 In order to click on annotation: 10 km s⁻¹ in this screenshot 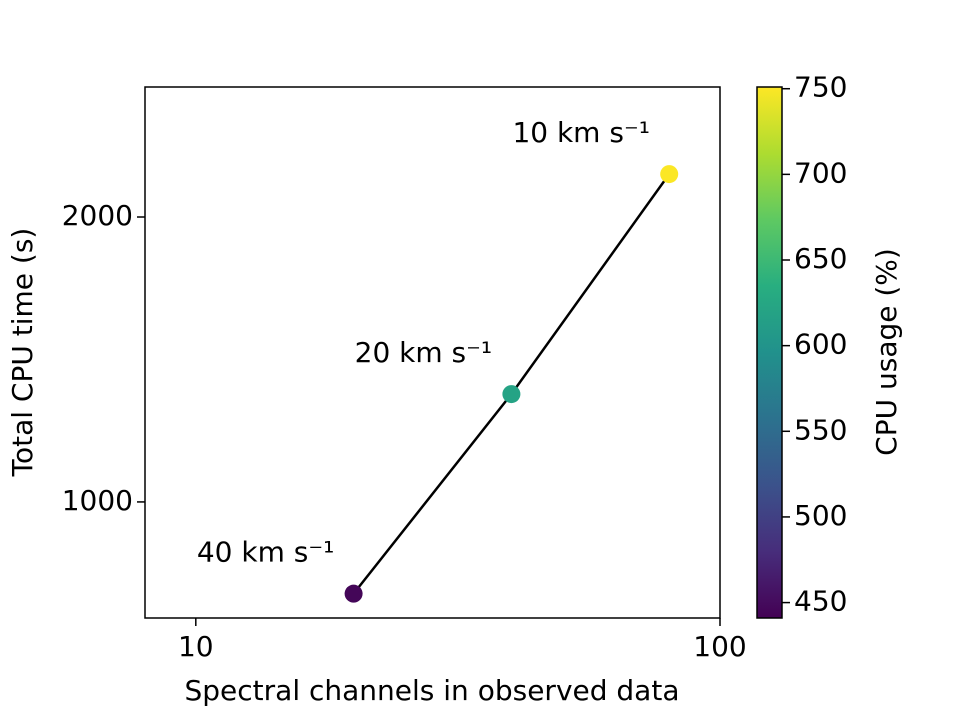, I will do `click(581, 132)`.